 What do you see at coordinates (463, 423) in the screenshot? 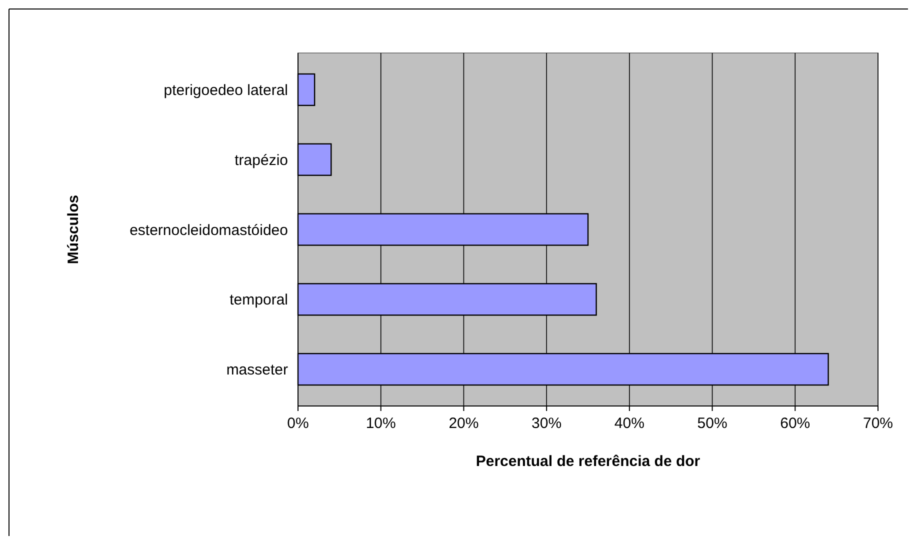
I see `x-tick-label: 20%` at bounding box center [463, 423].